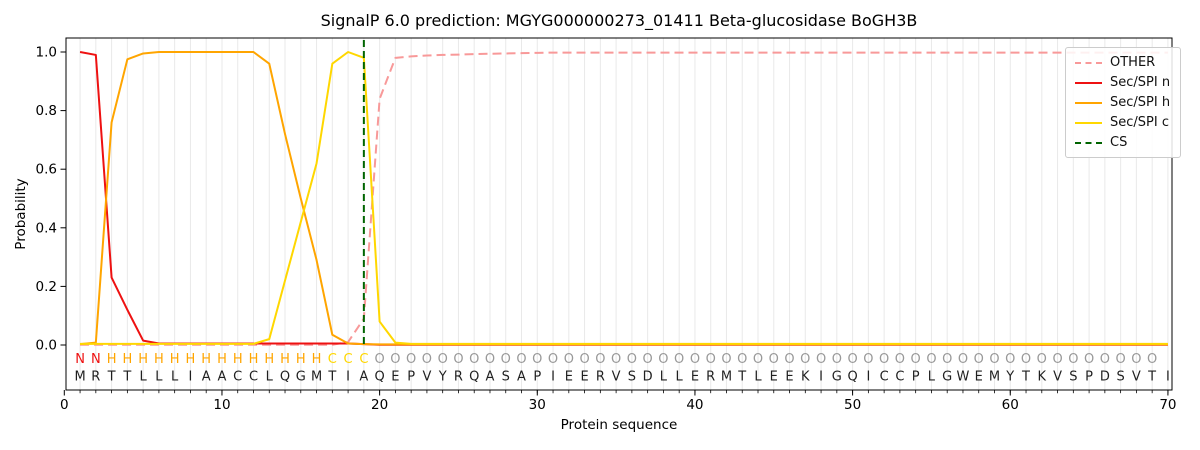 Image resolution: width=1200 pixels, height=450 pixels. What do you see at coordinates (1167, 405) in the screenshot?
I see `x-tick-label: 70` at bounding box center [1167, 405].